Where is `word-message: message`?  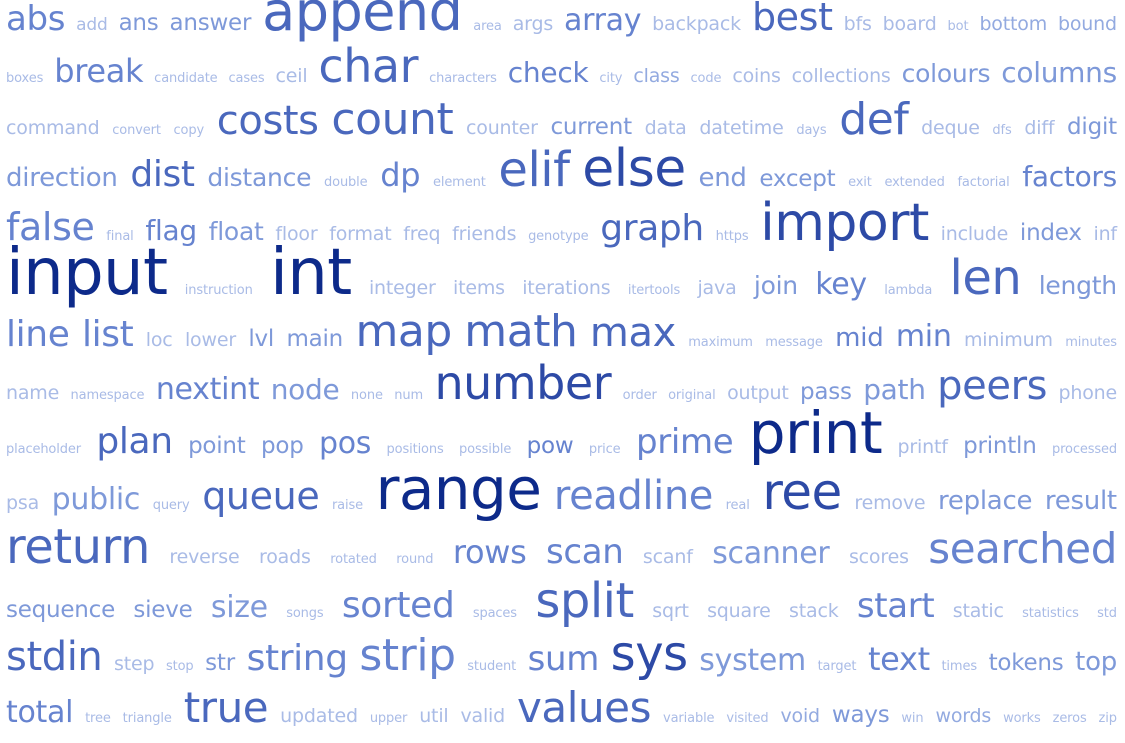 word-message: message is located at coordinates (794, 342).